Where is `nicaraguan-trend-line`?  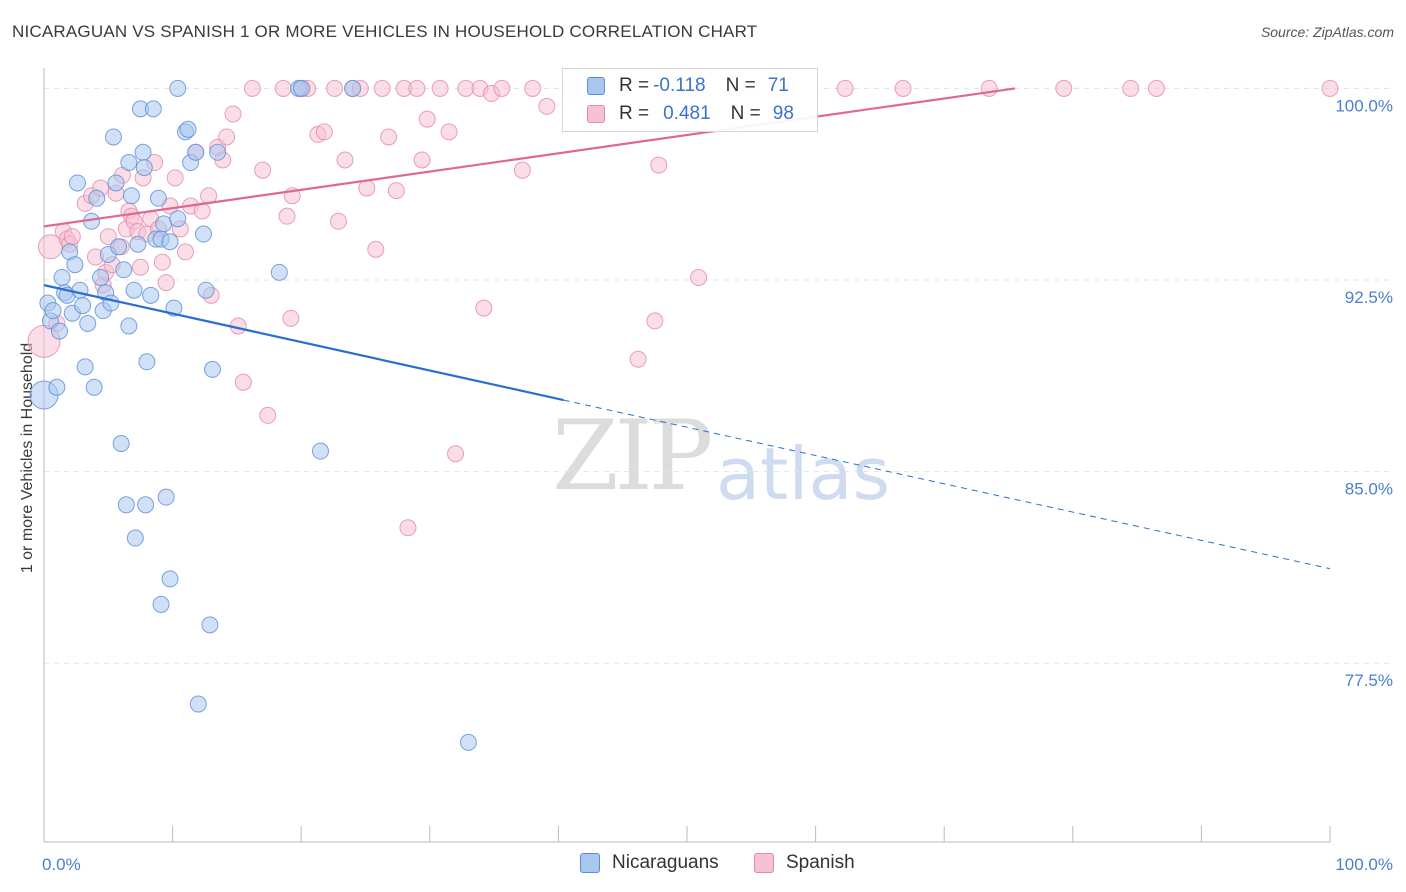
nicaraguan-trend-line is located at coordinates (303, 343).